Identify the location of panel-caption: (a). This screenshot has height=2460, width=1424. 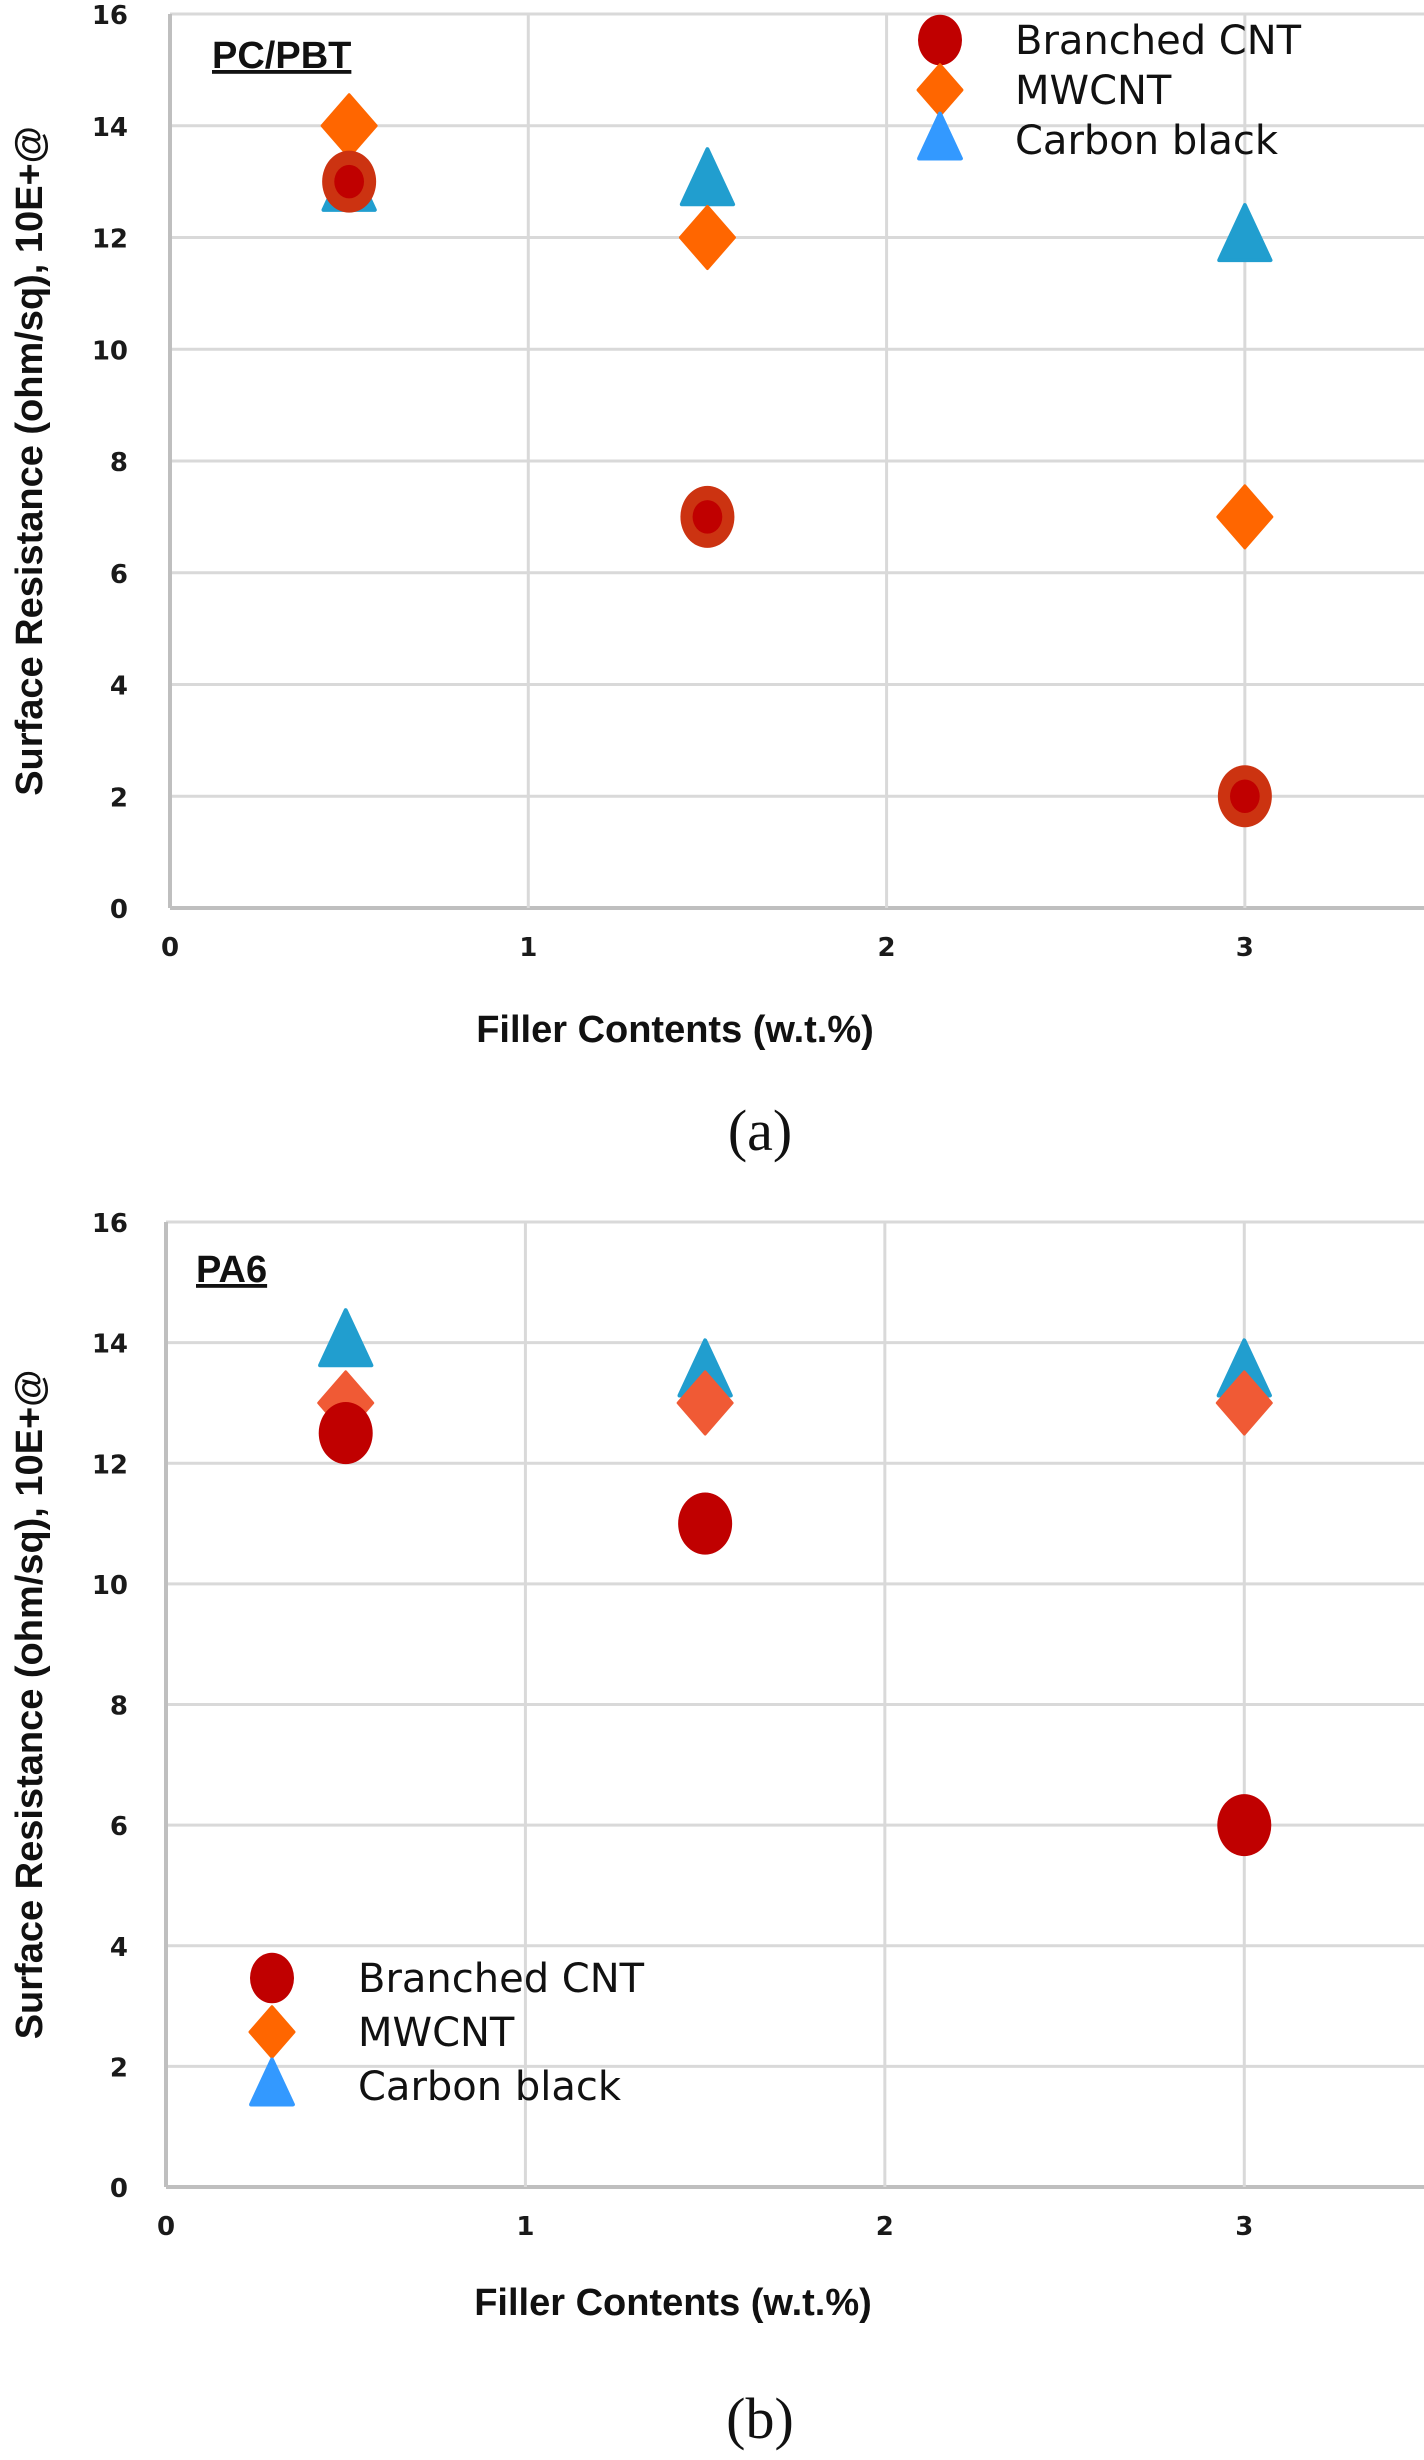
(760, 1130).